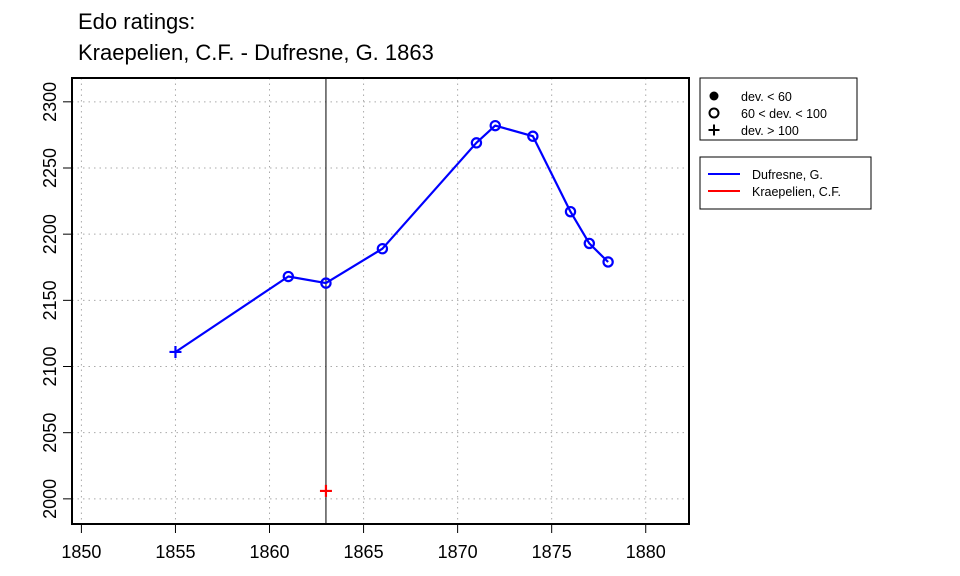 The width and height of the screenshot is (960, 576). What do you see at coordinates (714, 130) in the screenshot?
I see `legend-plus-icon` at bounding box center [714, 130].